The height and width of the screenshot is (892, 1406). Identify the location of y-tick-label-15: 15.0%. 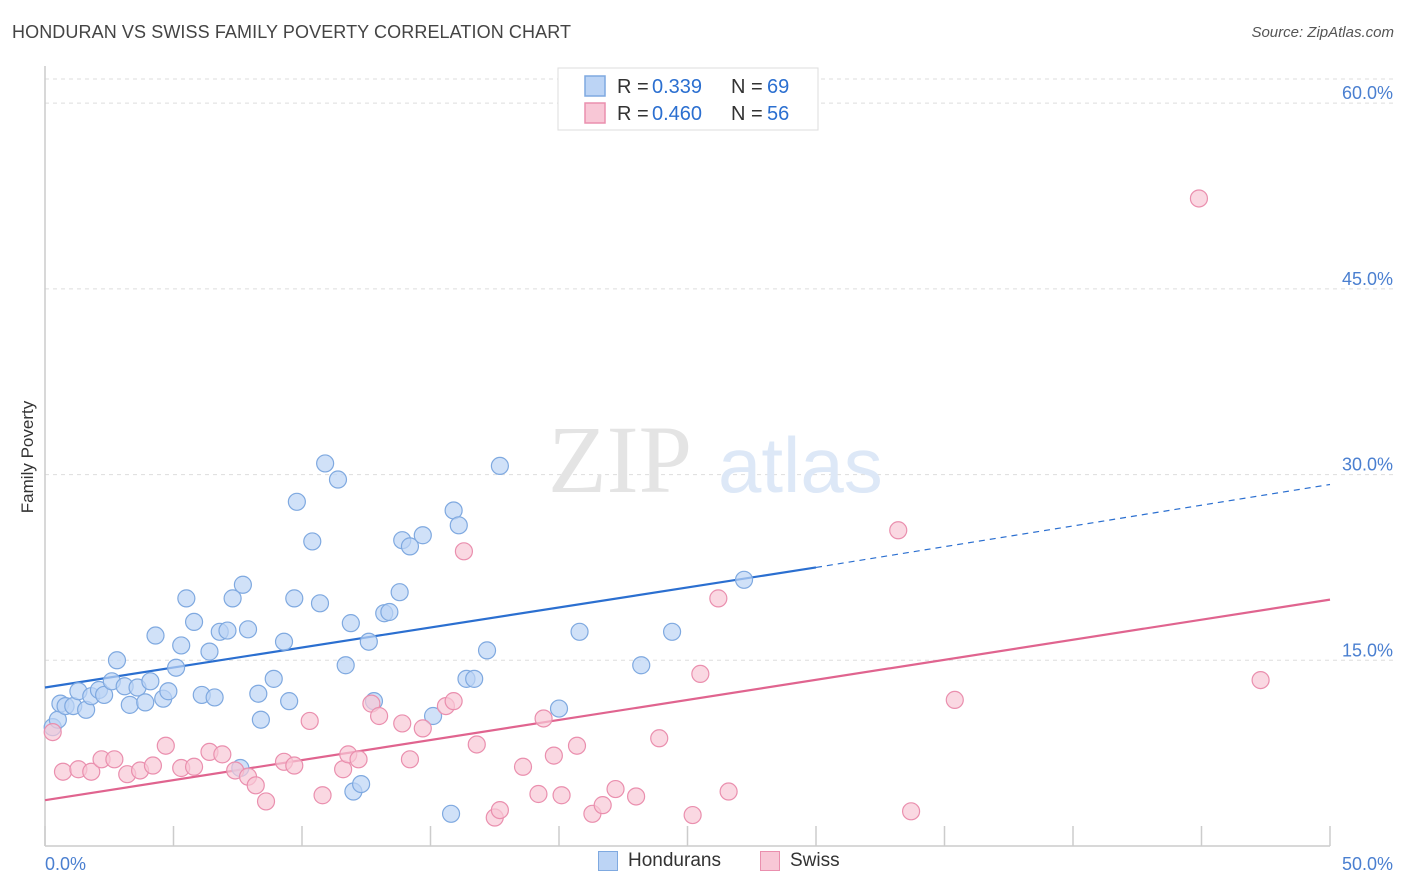
(1367, 650).